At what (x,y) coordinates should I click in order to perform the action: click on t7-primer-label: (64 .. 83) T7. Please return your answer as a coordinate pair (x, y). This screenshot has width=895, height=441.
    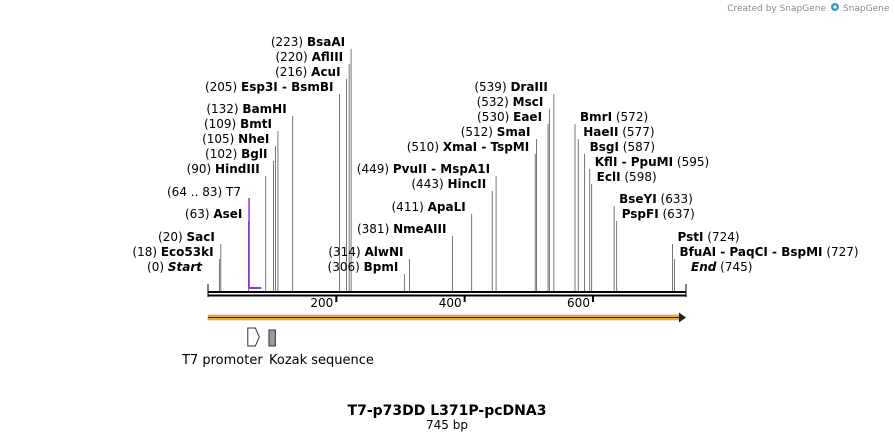
    Looking at the image, I should click on (204, 192).